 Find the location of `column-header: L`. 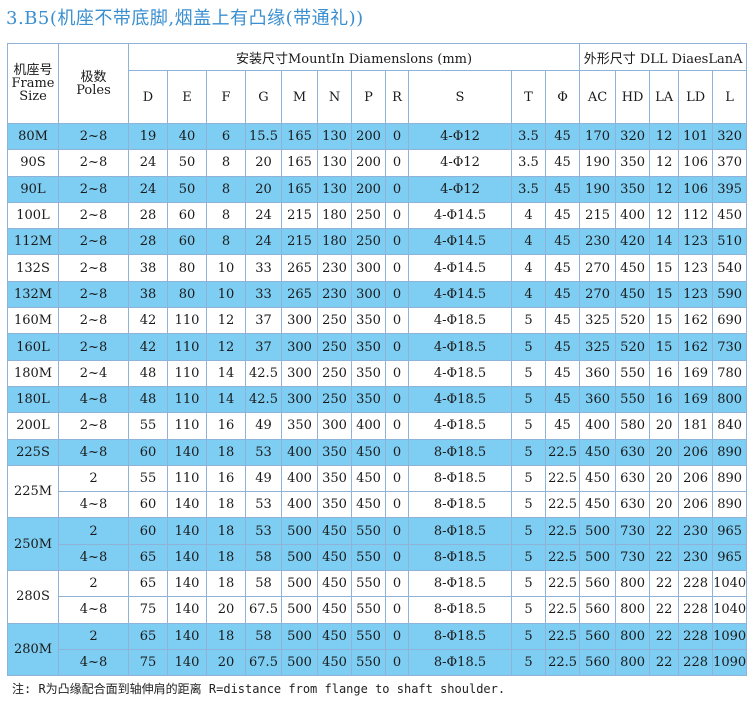

column-header: L is located at coordinates (730, 97).